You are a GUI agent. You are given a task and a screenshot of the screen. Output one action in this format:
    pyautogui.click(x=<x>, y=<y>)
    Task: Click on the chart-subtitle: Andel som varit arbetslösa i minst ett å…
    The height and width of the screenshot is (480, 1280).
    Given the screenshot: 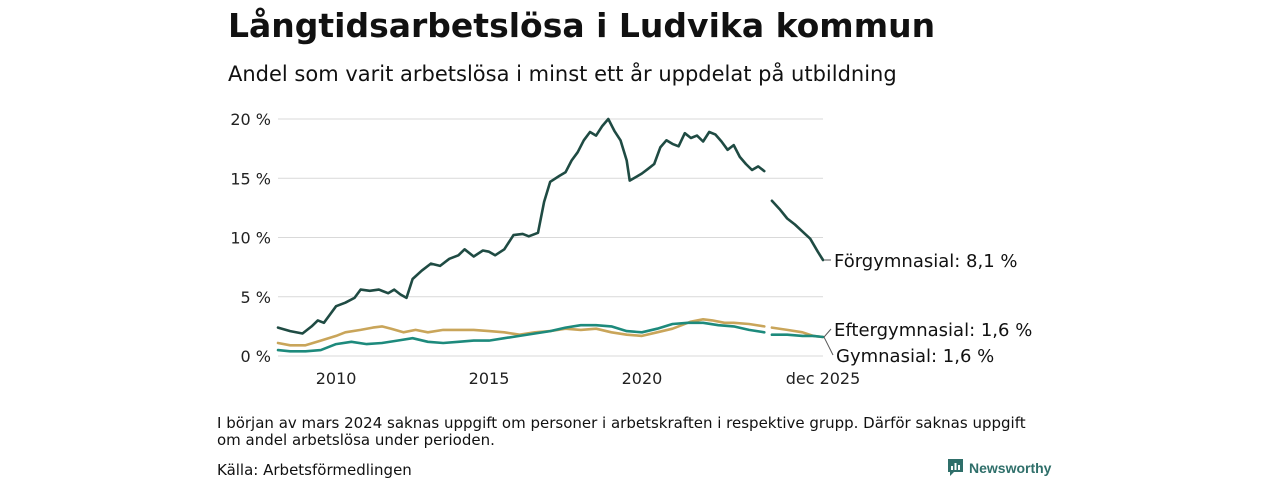 What is the action you would take?
    pyautogui.click(x=562, y=74)
    